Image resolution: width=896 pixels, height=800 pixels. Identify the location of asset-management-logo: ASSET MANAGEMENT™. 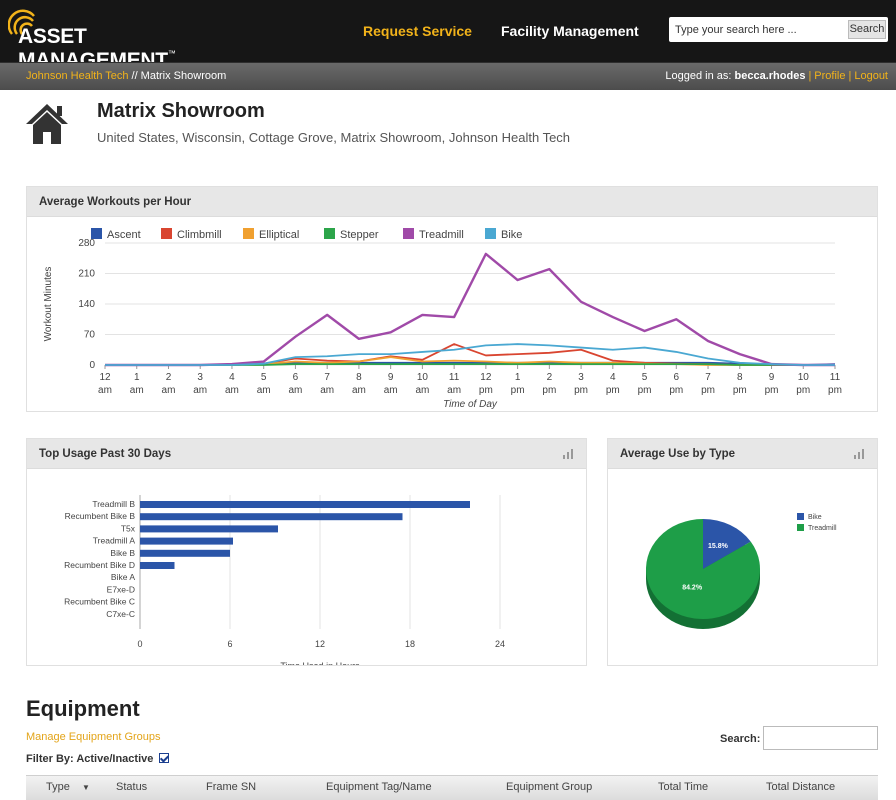
(128, 40).